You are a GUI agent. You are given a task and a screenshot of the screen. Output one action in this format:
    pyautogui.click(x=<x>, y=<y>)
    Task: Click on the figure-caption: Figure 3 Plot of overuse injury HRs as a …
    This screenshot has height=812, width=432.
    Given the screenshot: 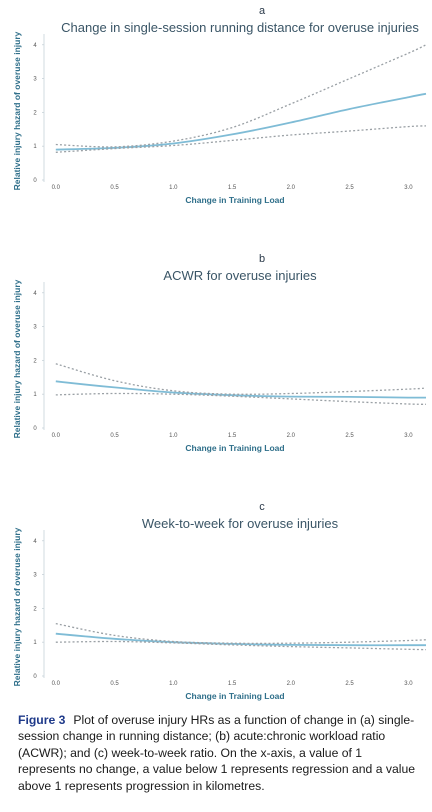 What is the action you would take?
    pyautogui.click(x=218, y=753)
    